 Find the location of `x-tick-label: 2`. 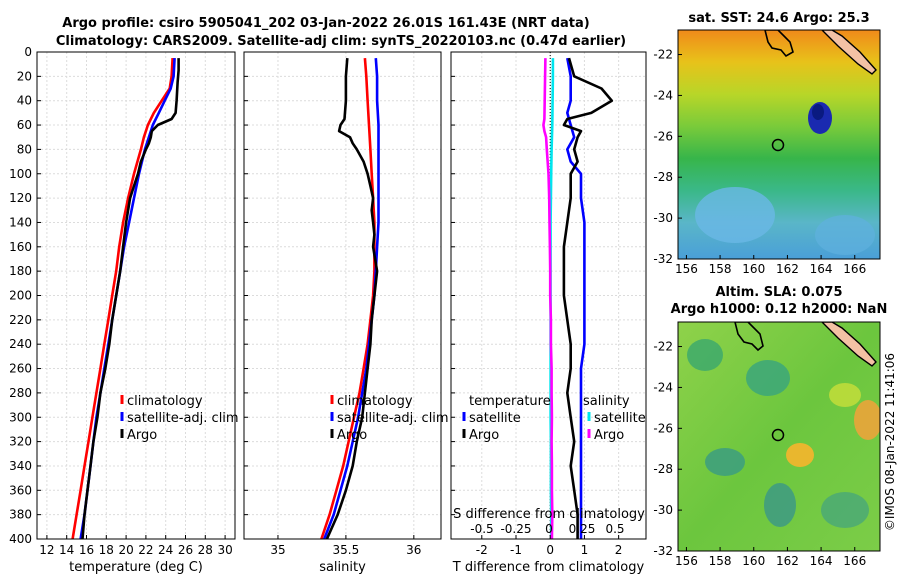

x-tick-label: 2 is located at coordinates (619, 550).